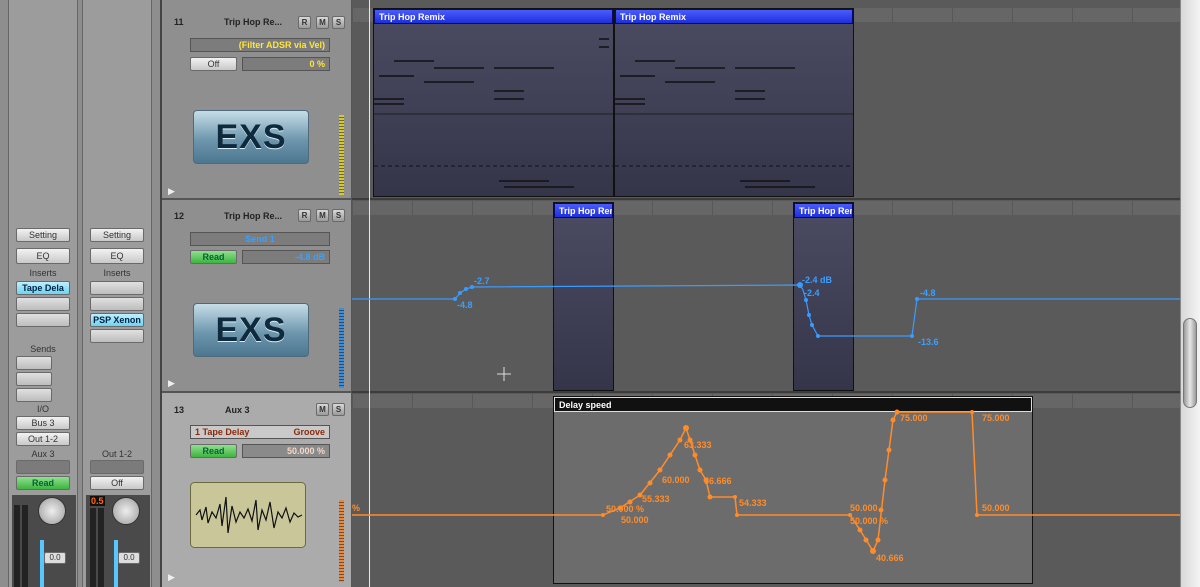 Image resolution: width=1200 pixels, height=587 pixels. I want to click on automation-label: 60.000, so click(676, 480).